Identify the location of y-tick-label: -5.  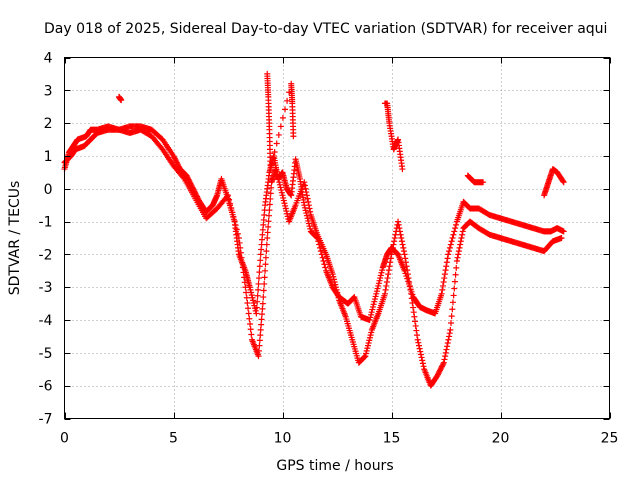
(46, 354).